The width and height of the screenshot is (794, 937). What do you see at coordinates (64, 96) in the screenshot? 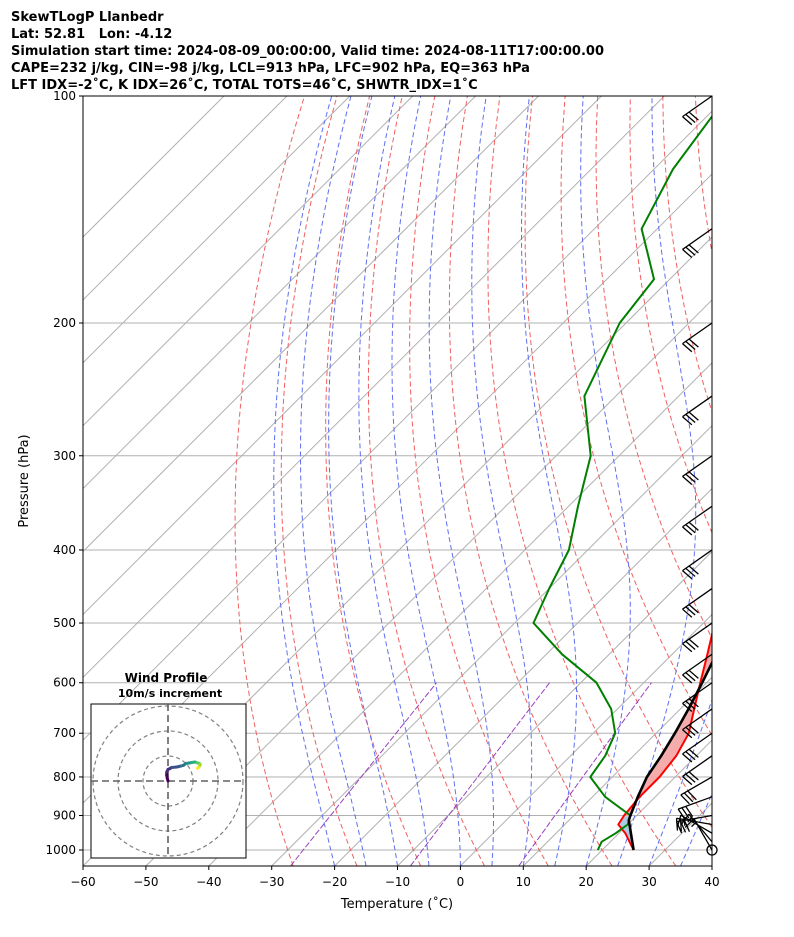
I see `y-tick-label: 100` at bounding box center [64, 96].